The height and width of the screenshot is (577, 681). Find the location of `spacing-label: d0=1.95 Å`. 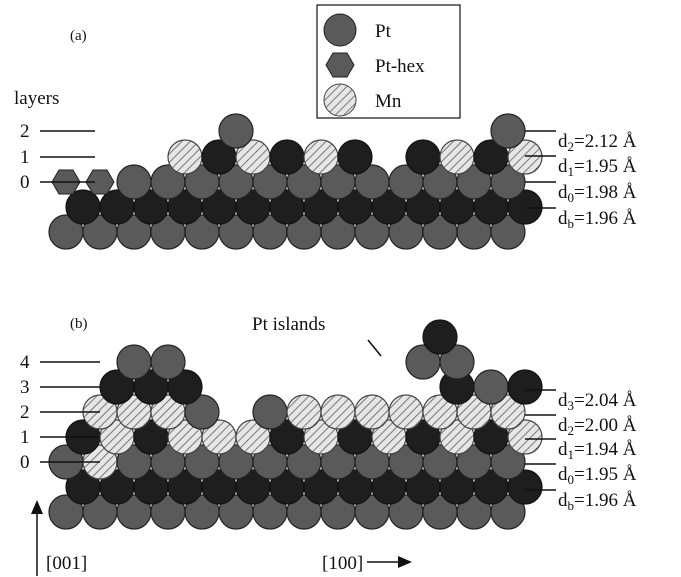

spacing-label: d0=1.95 Å is located at coordinates (597, 475).